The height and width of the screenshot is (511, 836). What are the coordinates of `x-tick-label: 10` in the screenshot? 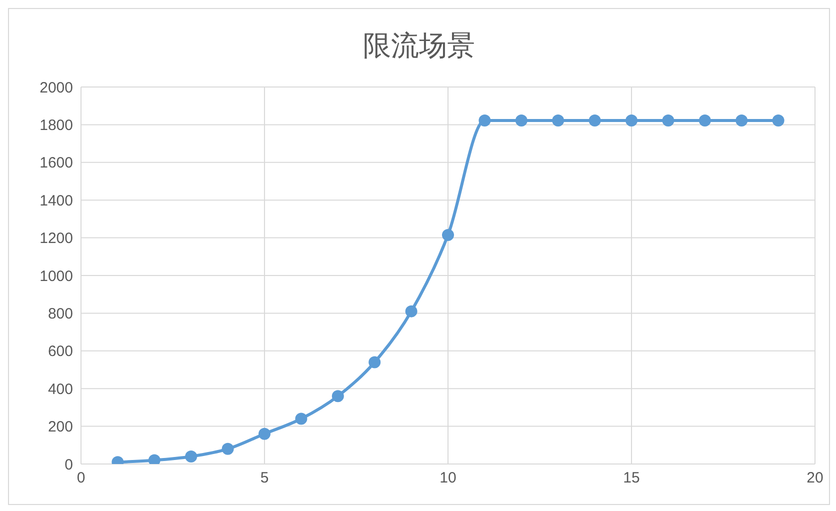 It's located at (448, 478).